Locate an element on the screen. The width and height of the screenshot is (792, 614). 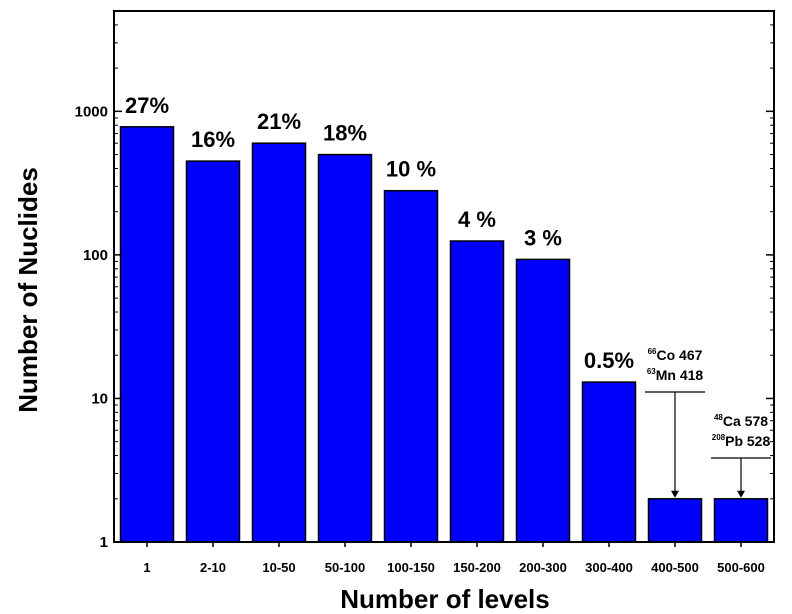
data-label-150-200: 4 % is located at coordinates (477, 219).